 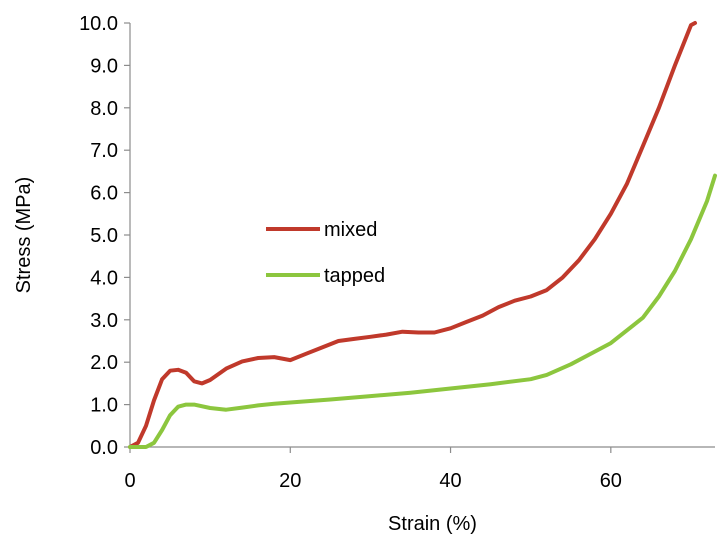 What do you see at coordinates (104, 66) in the screenshot?
I see `y-tick-label: 9.0` at bounding box center [104, 66].